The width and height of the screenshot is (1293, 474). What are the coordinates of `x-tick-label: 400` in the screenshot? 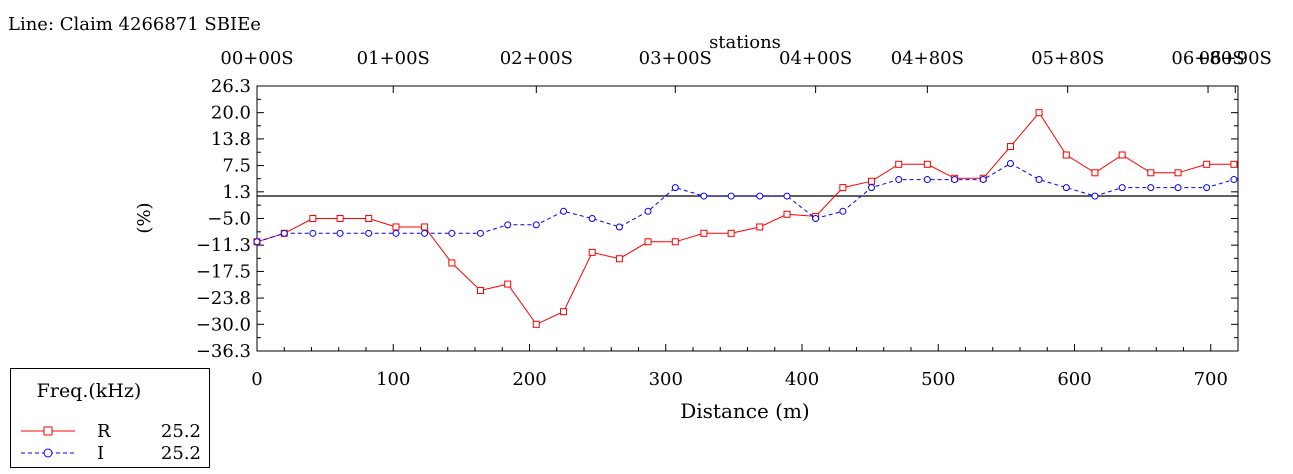 It's located at (802, 379).